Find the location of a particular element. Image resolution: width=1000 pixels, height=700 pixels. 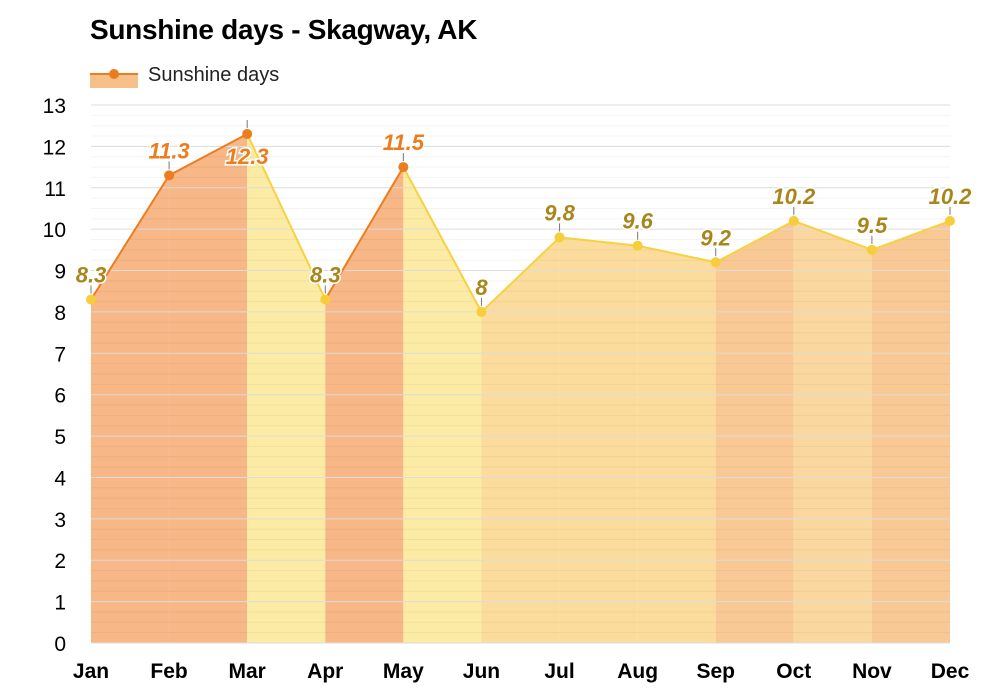

y-tick-label: 8 is located at coordinates (60, 313).